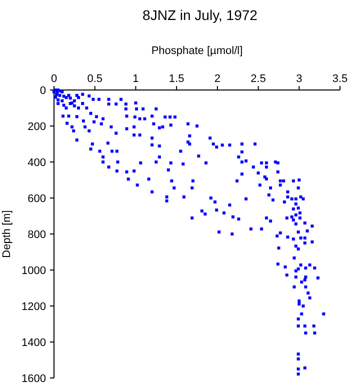 The height and width of the screenshot is (384, 350). Describe the element at coordinates (340, 79) in the screenshot. I see `x-tick-label: 3.5` at that location.